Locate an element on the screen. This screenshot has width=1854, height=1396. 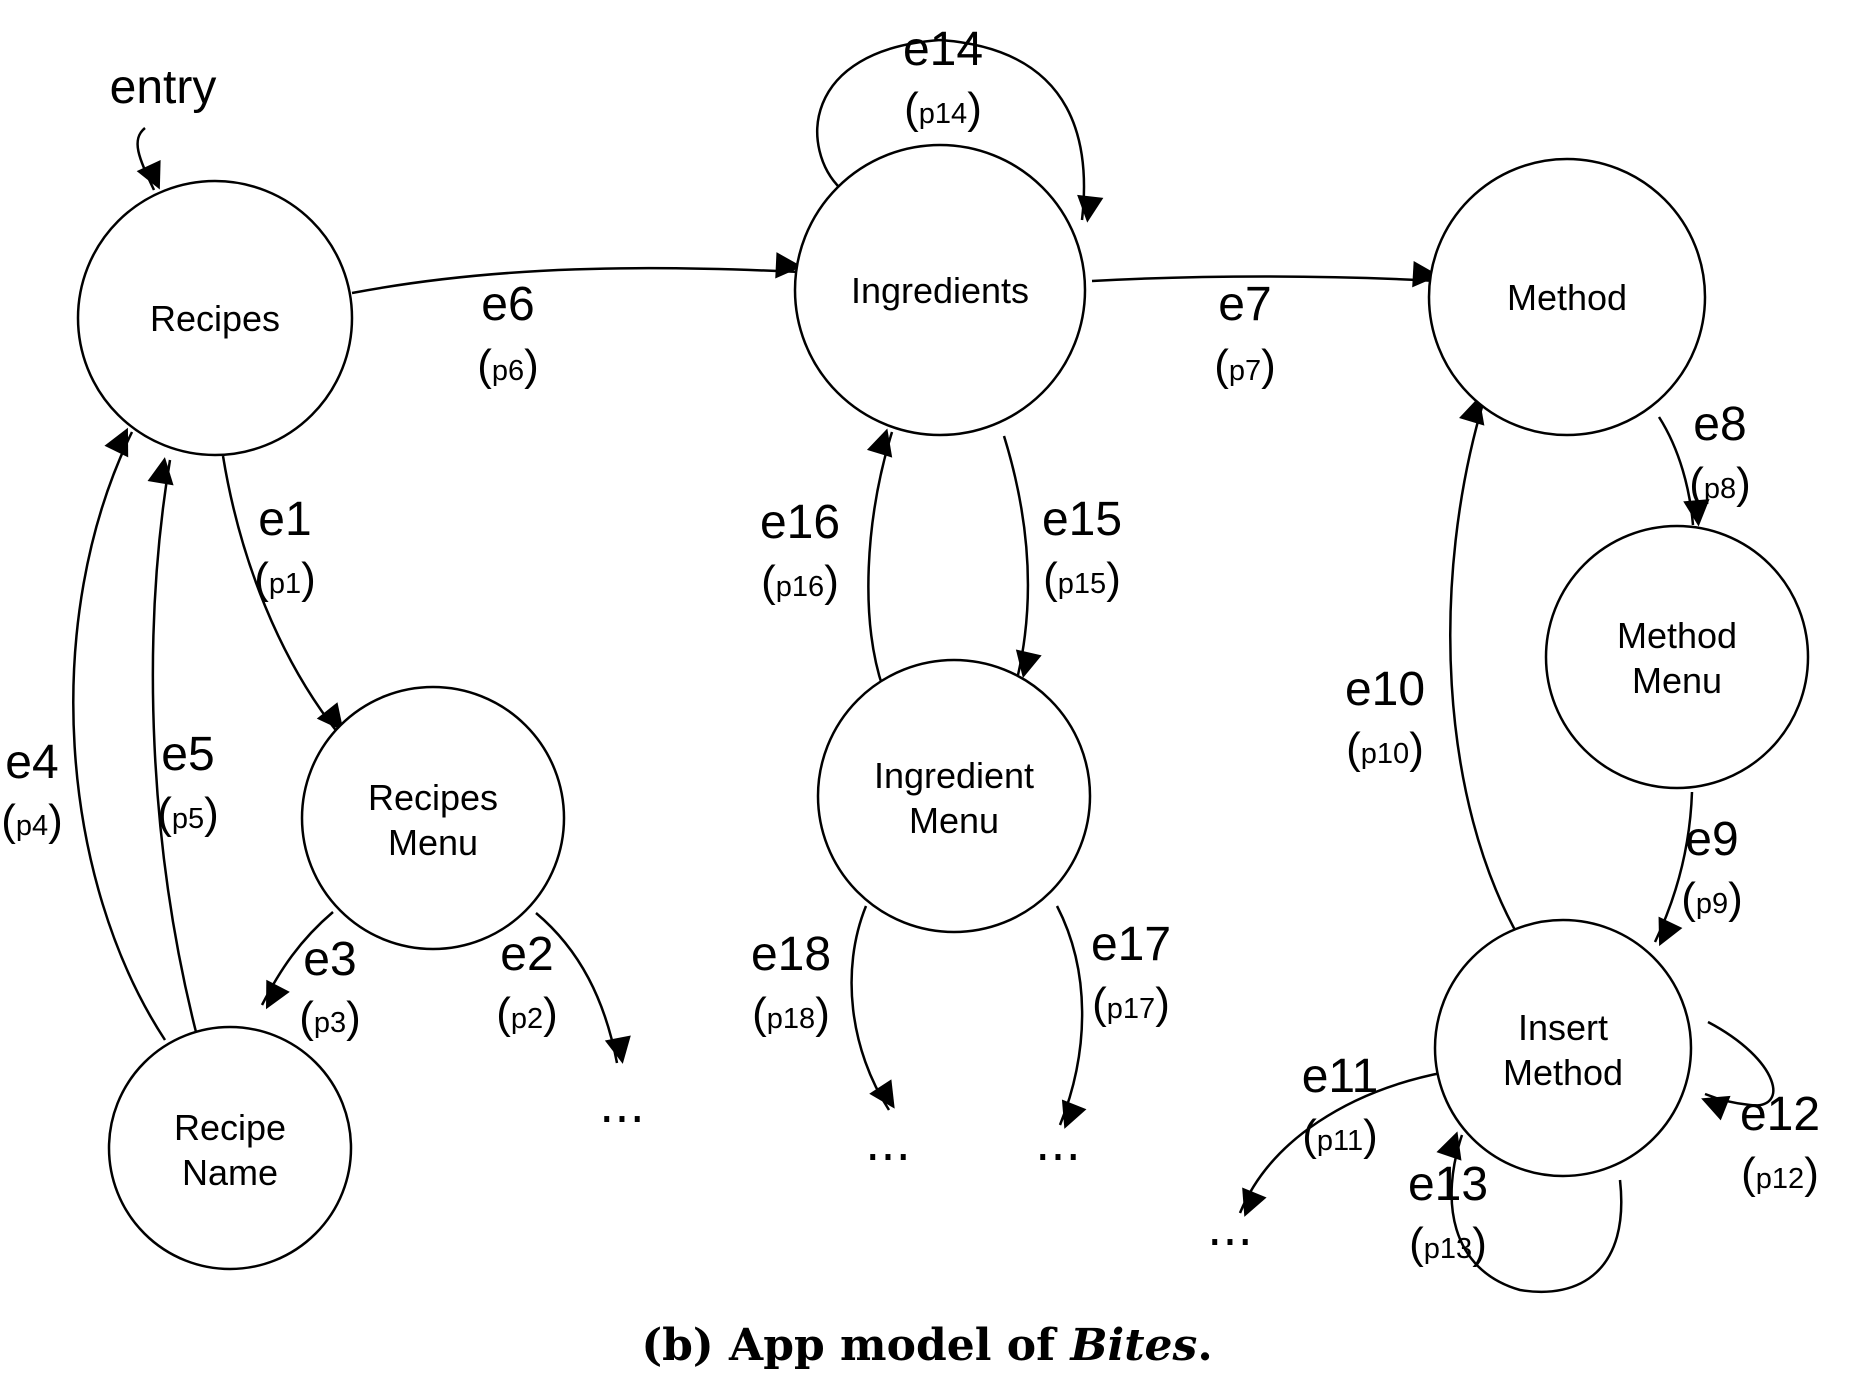
edge-label-e1: e1 is located at coordinates (284, 519).